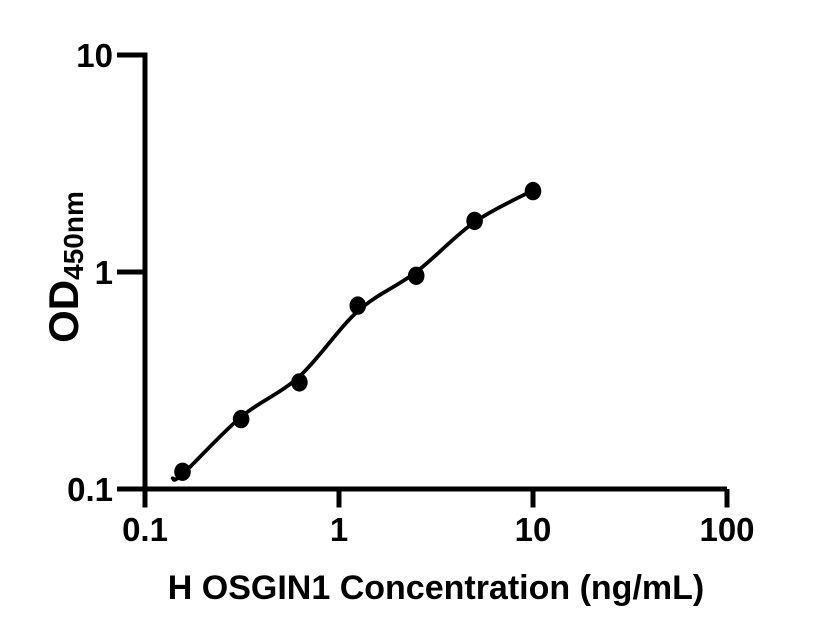  I want to click on y-axis-title: OD450nm, so click(64, 267).